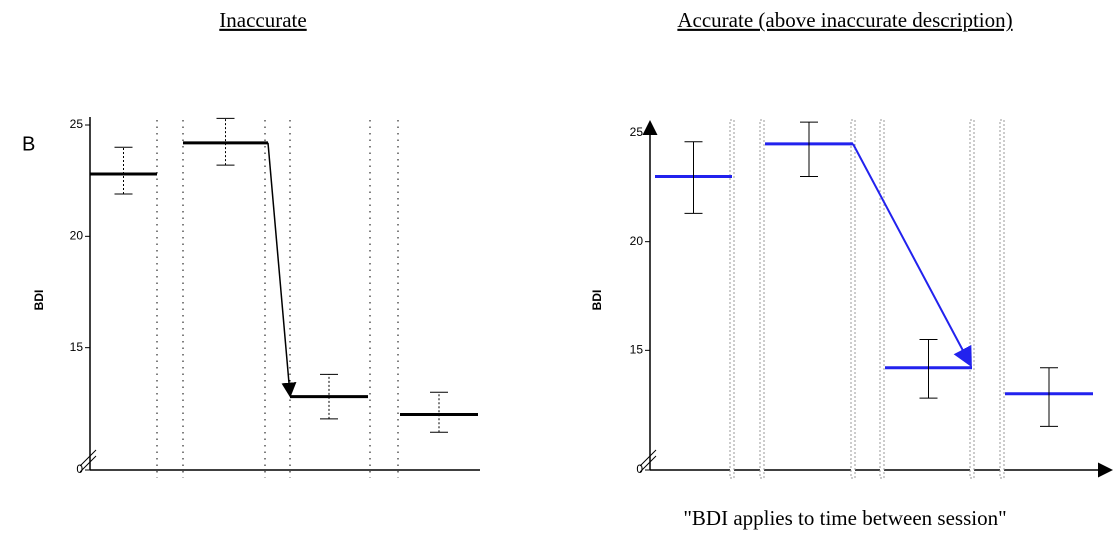  I want to click on caption: "BDI applies to time between session", so click(844, 518).